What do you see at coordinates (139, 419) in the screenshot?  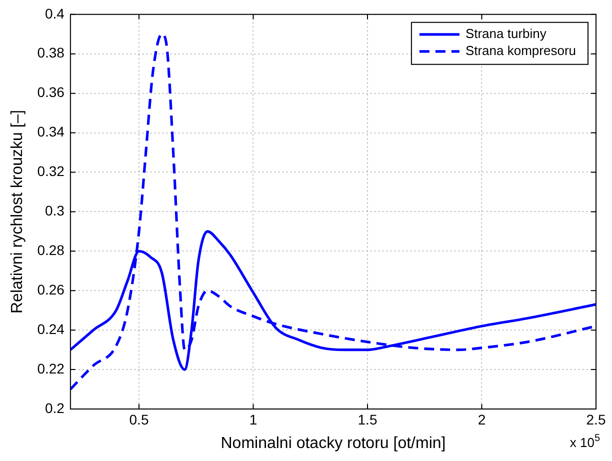 I see `x-tick-label: 0.5` at bounding box center [139, 419].